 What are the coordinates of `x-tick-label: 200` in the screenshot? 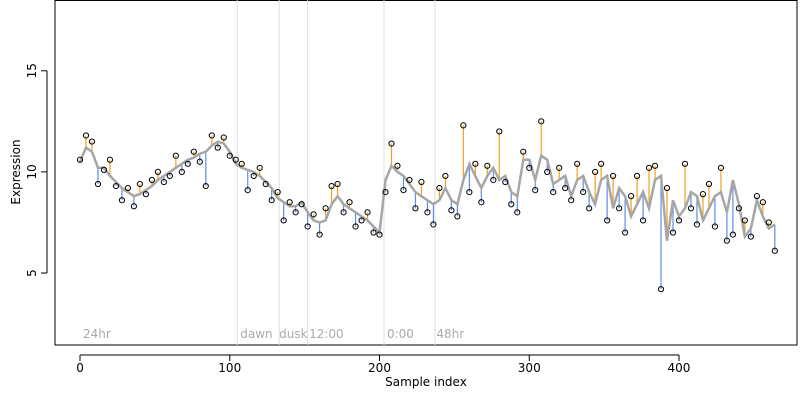 It's located at (379, 368).